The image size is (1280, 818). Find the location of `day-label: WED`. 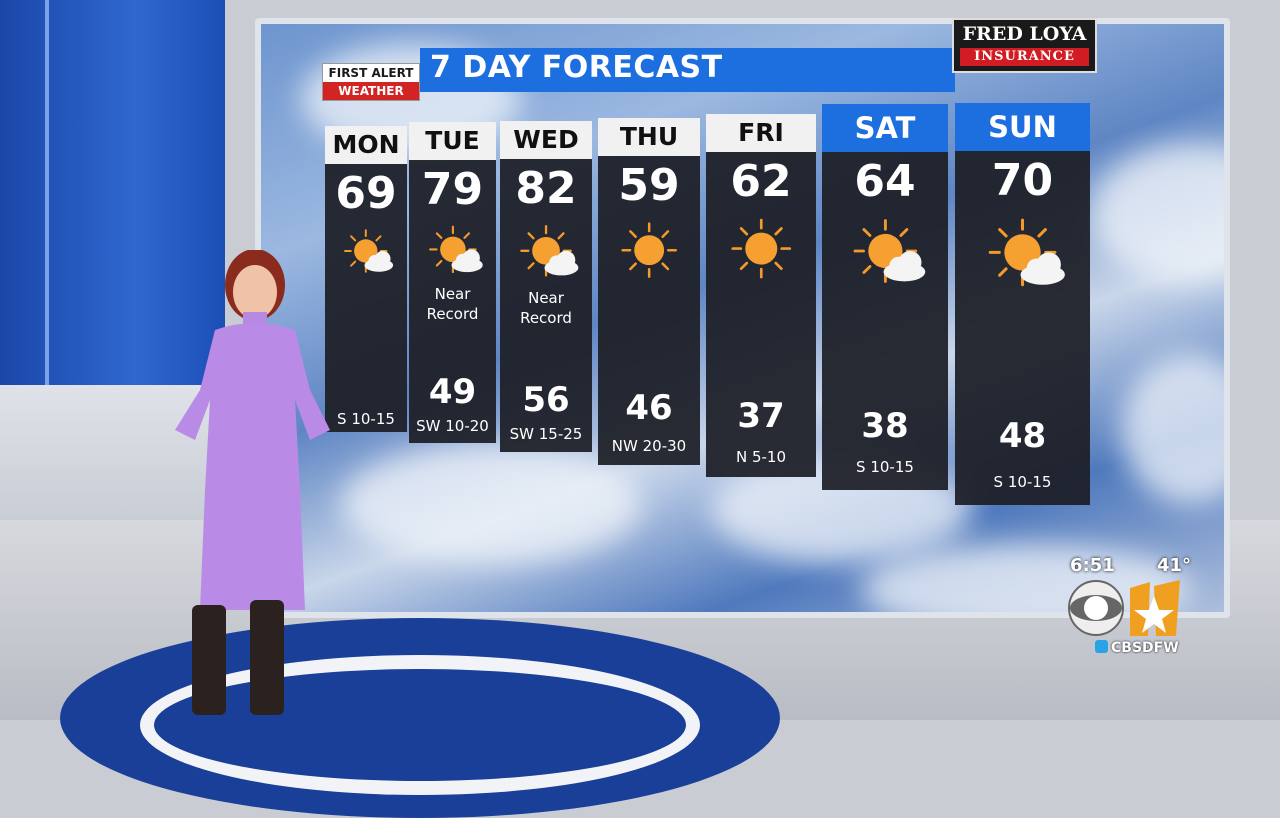

day-label: WED is located at coordinates (546, 140).